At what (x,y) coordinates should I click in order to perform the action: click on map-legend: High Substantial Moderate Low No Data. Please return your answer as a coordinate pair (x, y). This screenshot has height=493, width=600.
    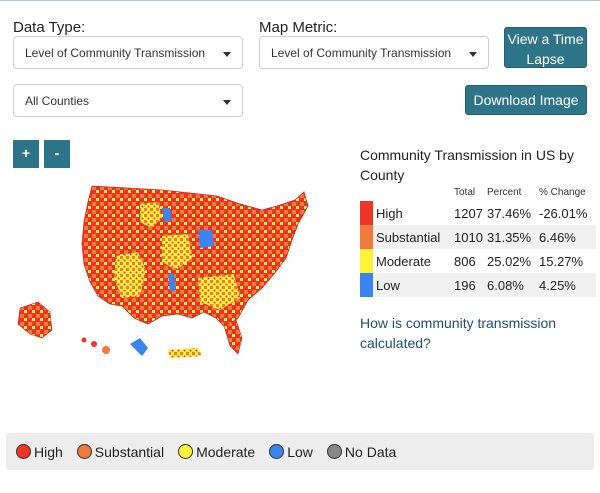
    Looking at the image, I should click on (300, 451).